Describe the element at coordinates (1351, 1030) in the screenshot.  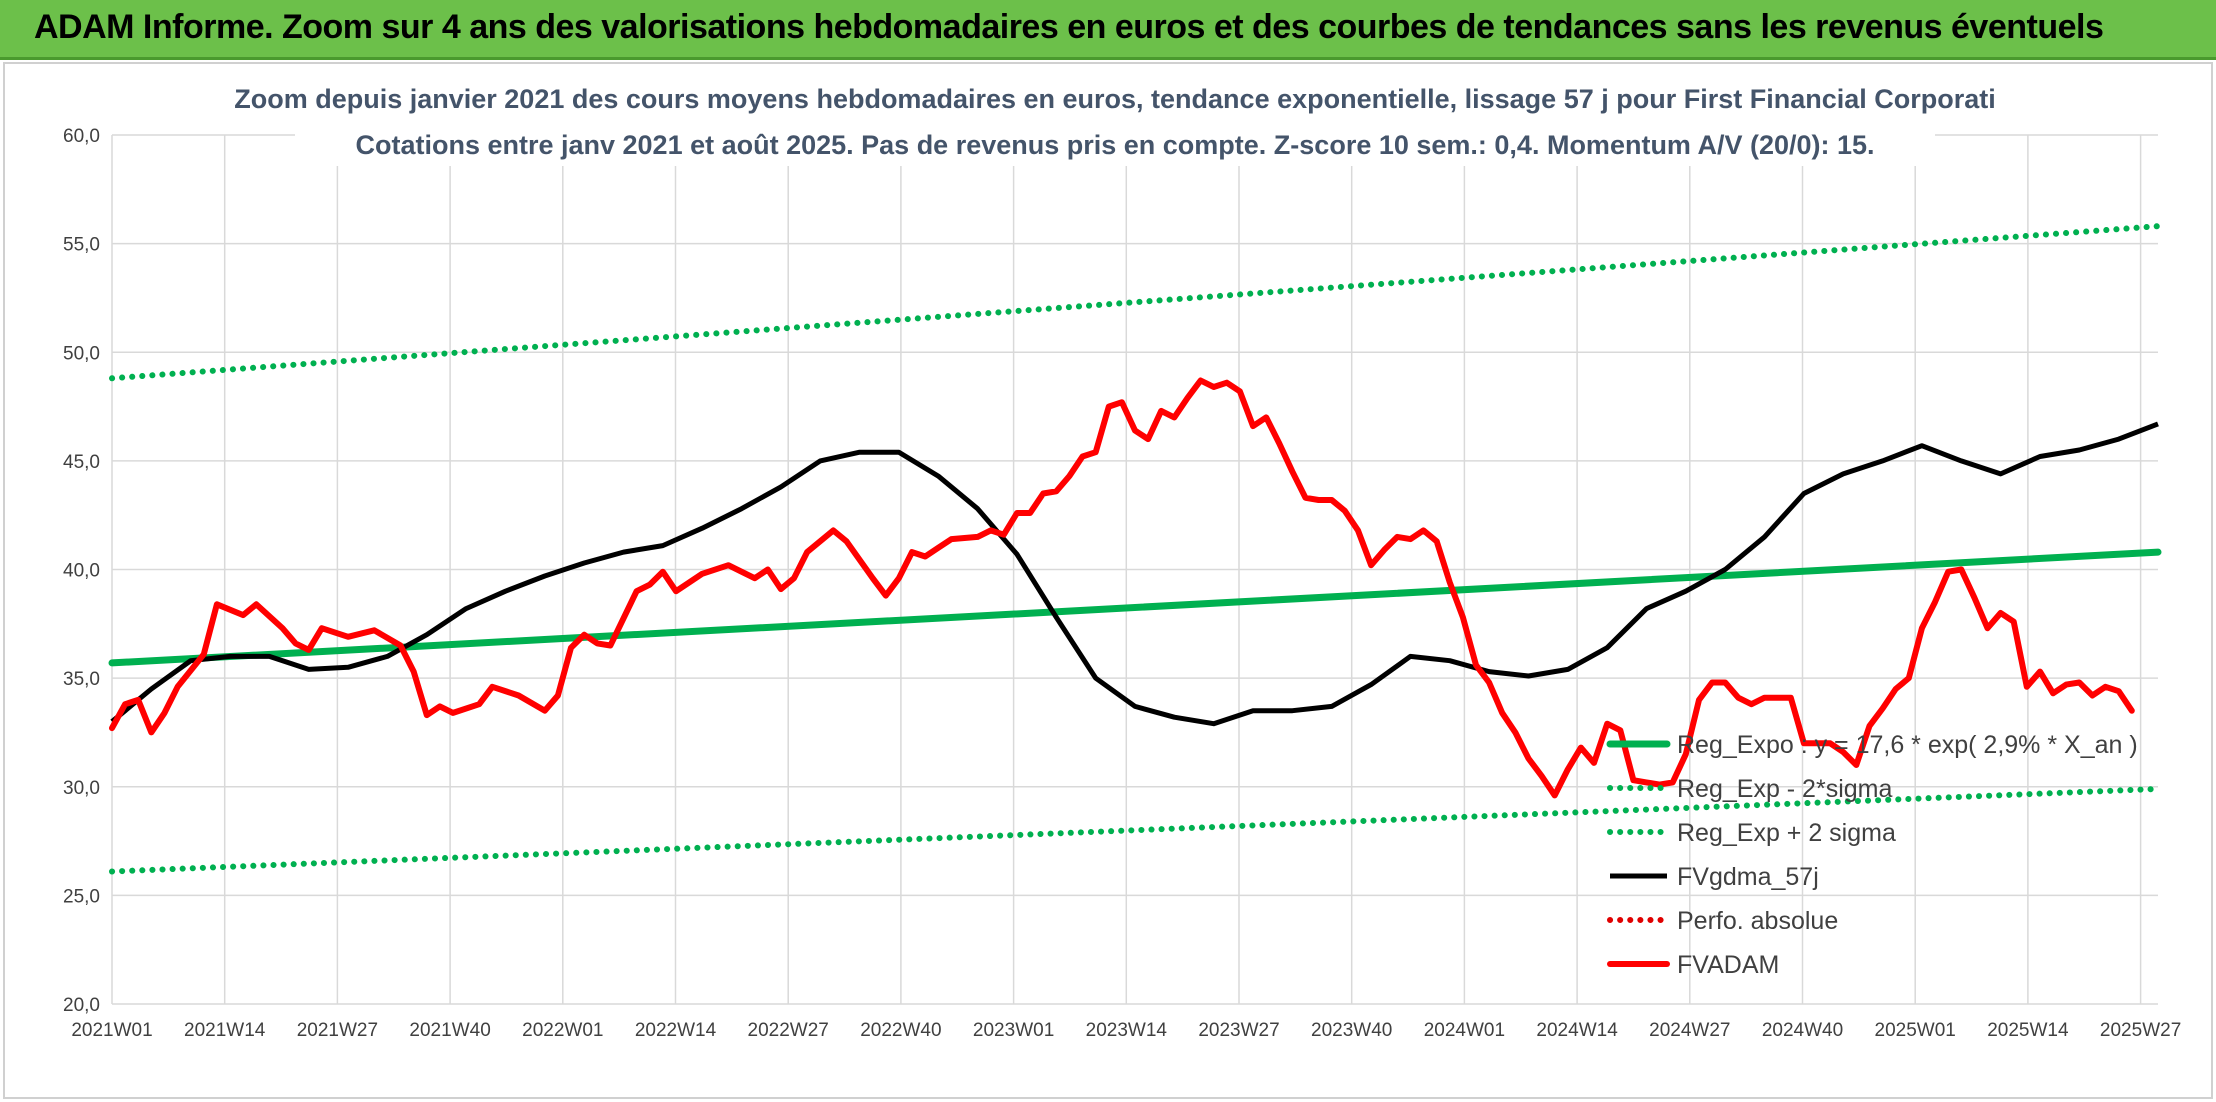
I see `x-tick-label: 2023W40` at that location.